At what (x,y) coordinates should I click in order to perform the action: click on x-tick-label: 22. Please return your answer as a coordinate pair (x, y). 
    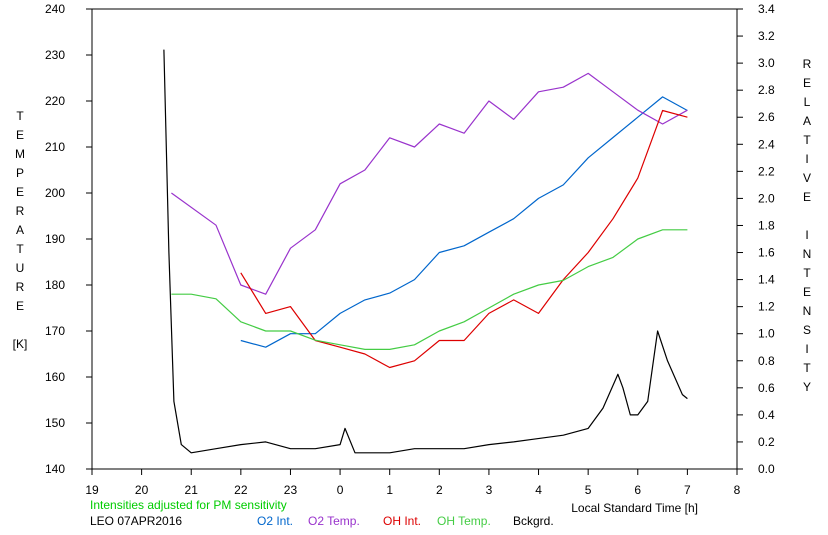
    Looking at the image, I should click on (241, 490).